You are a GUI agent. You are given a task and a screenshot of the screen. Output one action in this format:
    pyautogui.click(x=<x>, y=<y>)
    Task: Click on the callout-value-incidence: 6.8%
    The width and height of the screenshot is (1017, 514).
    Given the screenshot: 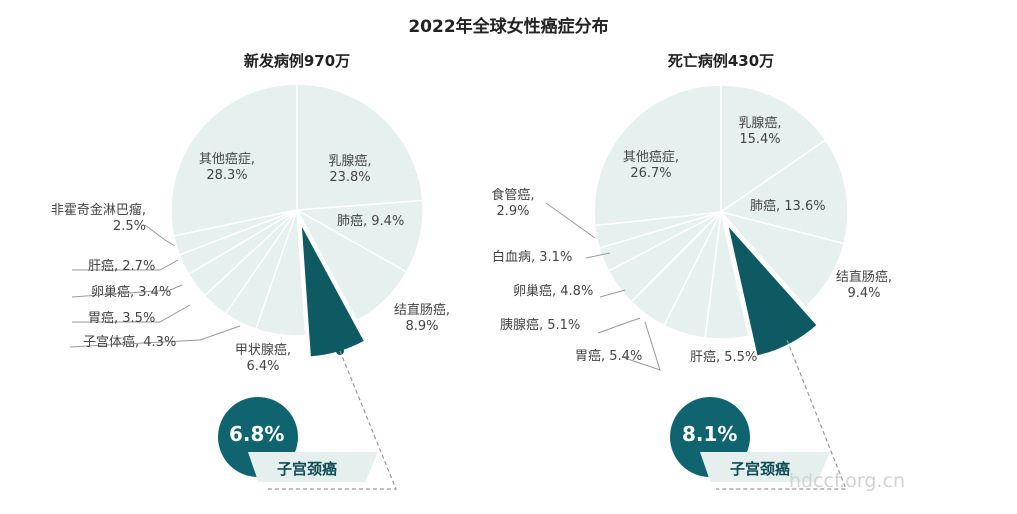 What is the action you would take?
    pyautogui.click(x=257, y=434)
    